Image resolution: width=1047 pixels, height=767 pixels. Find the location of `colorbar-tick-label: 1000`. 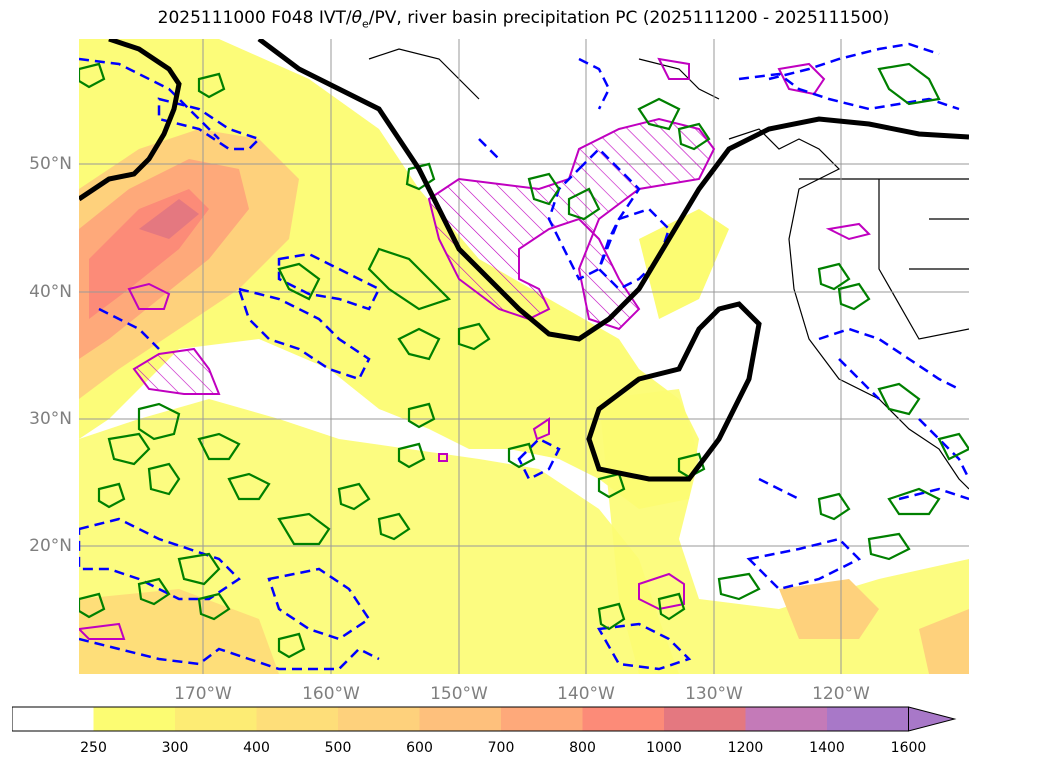

colorbar-tick-label: 1000 is located at coordinates (664, 748).